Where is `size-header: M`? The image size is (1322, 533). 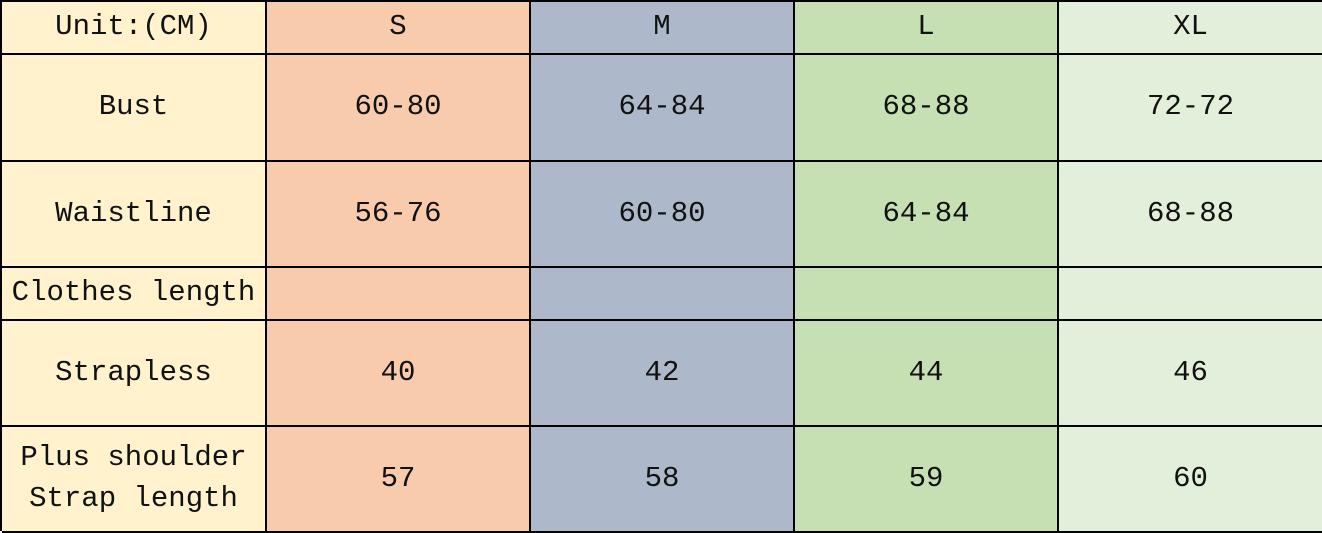 size-header: M is located at coordinates (663, 28).